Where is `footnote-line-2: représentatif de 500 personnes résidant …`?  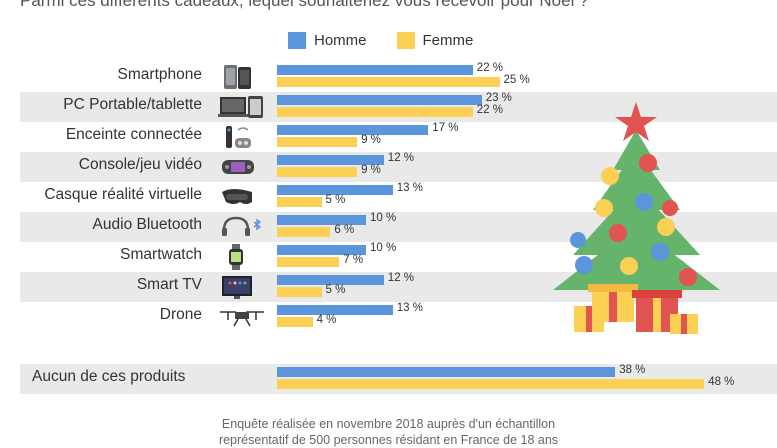 footnote-line-2: représentatif de 500 personnes résidant … is located at coordinates (388, 440).